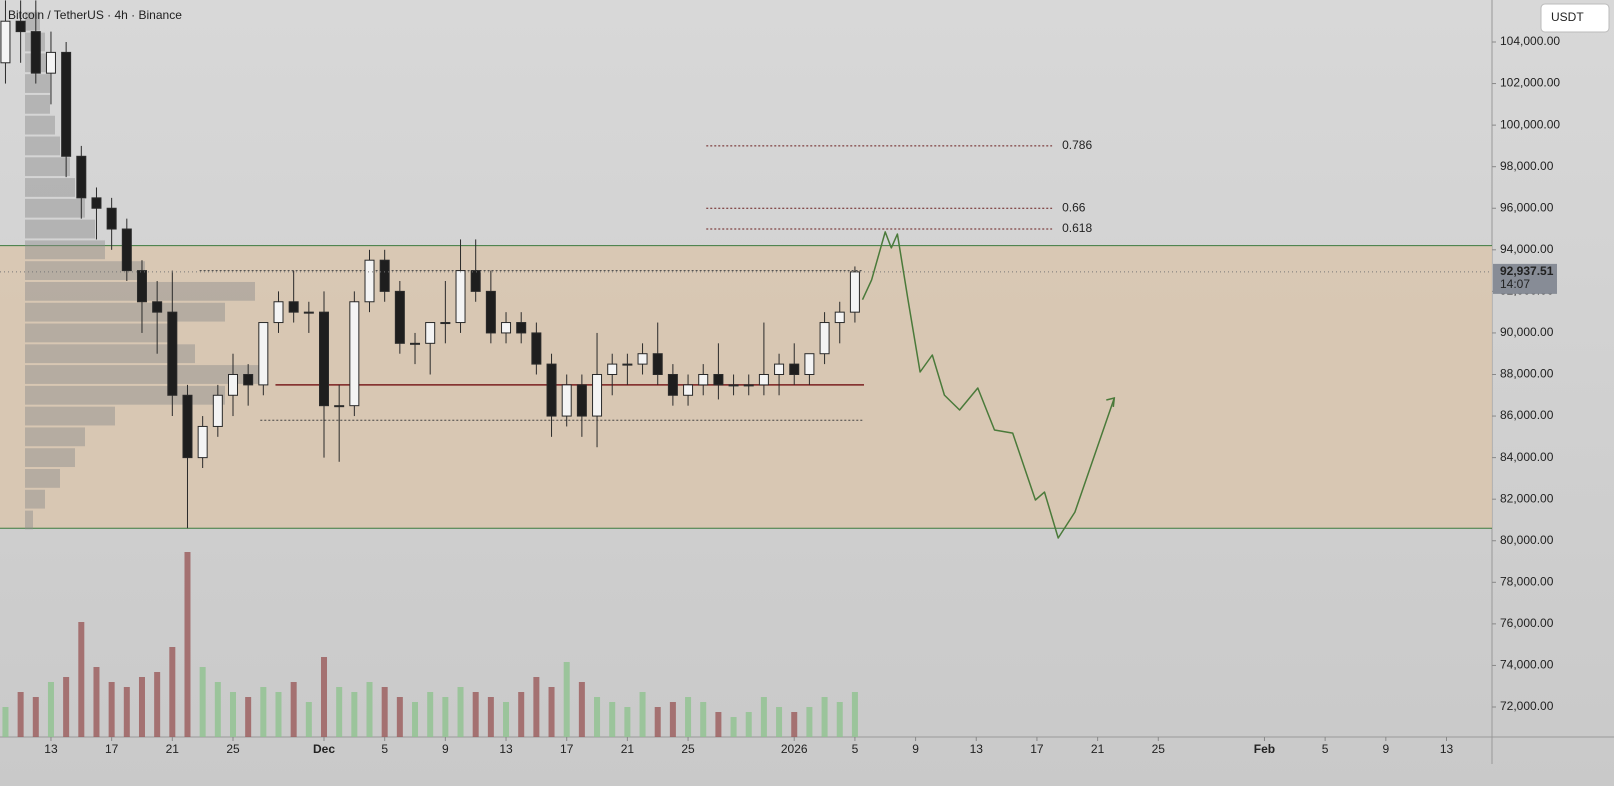 The width and height of the screenshot is (1614, 786). What do you see at coordinates (794, 749) in the screenshot?
I see `x-tick-label: 2026` at bounding box center [794, 749].